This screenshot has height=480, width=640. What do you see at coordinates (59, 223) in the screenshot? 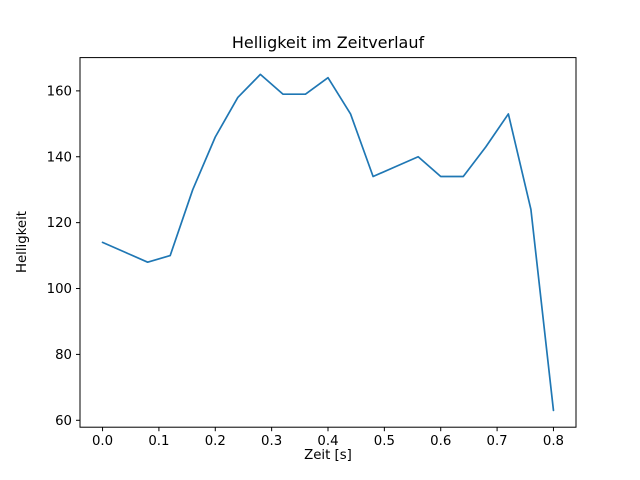
I see `y-tick-label: 120` at bounding box center [59, 223].